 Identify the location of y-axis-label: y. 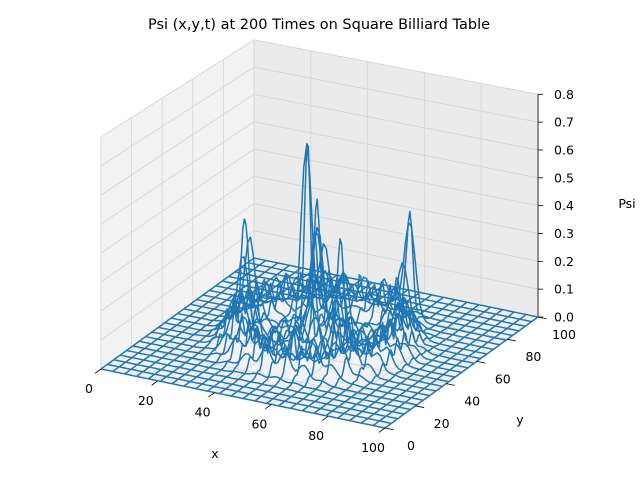
(520, 419).